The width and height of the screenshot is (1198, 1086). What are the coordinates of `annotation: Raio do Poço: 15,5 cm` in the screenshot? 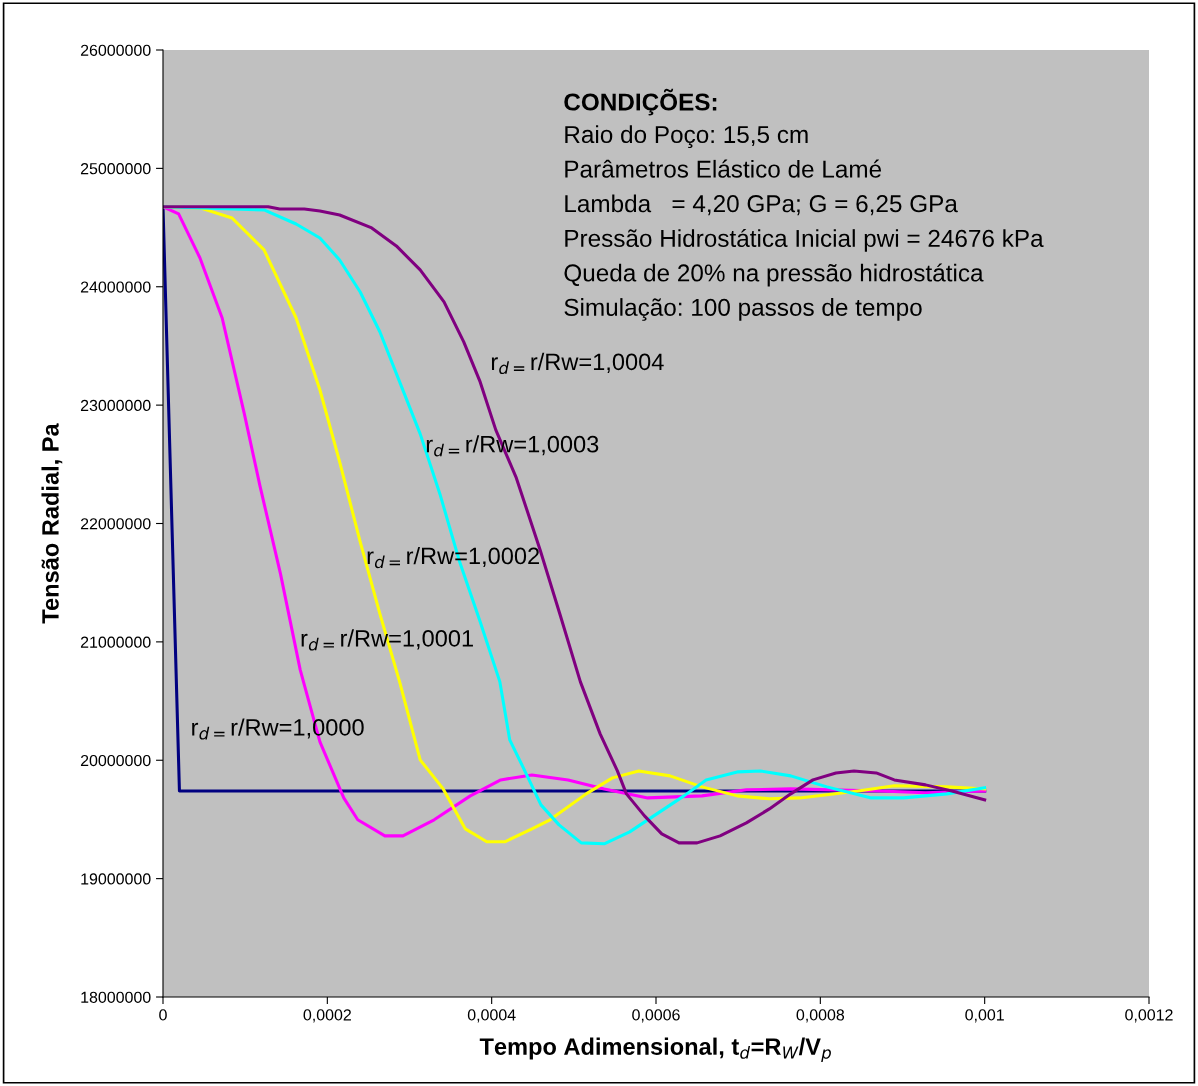 It's located at (686, 137).